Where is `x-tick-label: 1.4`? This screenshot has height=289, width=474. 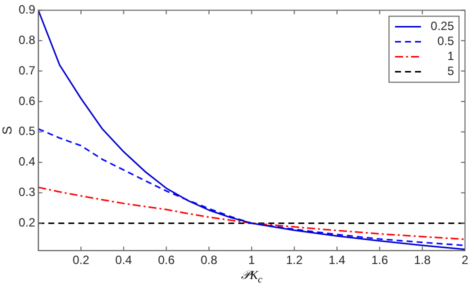 x-tick-label: 1.4 is located at coordinates (337, 260).